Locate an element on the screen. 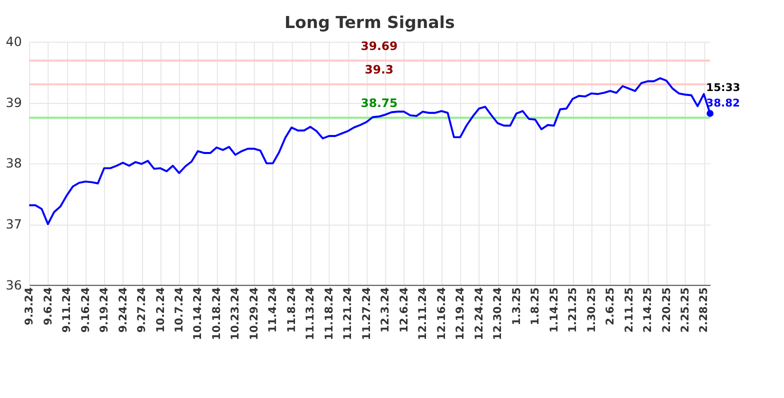 This screenshot has height=398, width=784. x-tick-label: 2.11.25 is located at coordinates (629, 310).